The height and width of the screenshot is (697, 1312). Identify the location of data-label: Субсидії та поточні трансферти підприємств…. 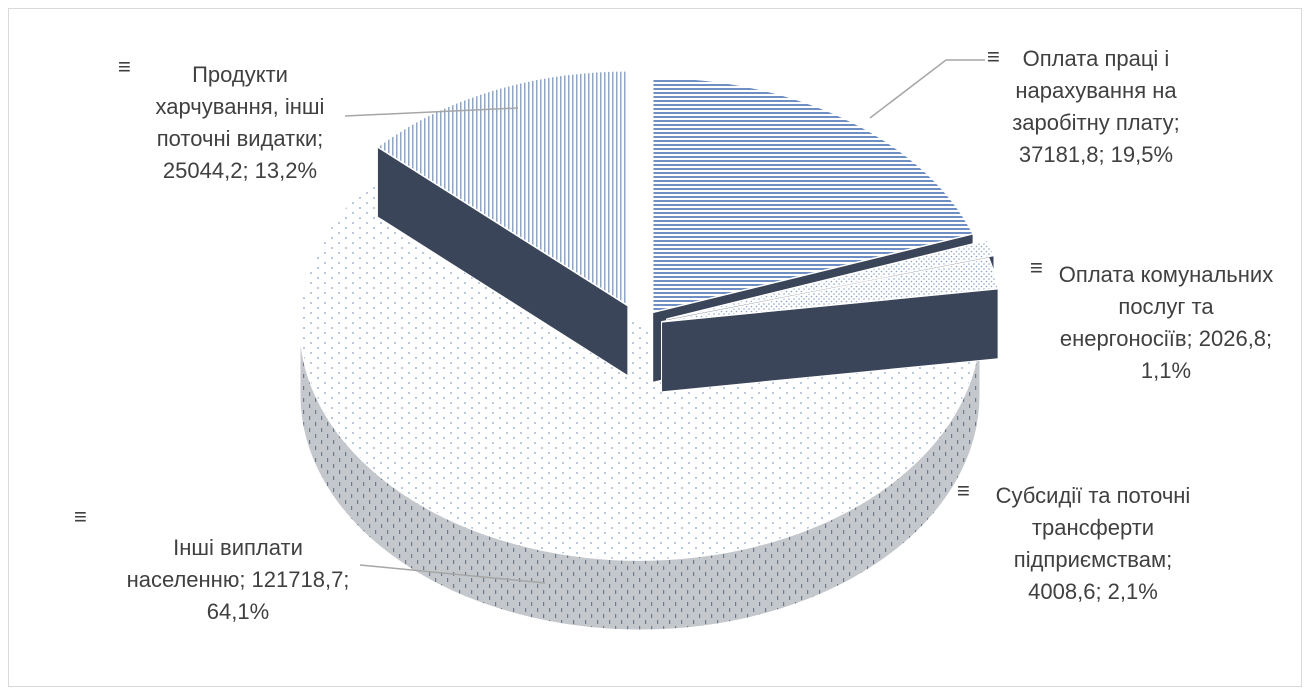
(1093, 543).